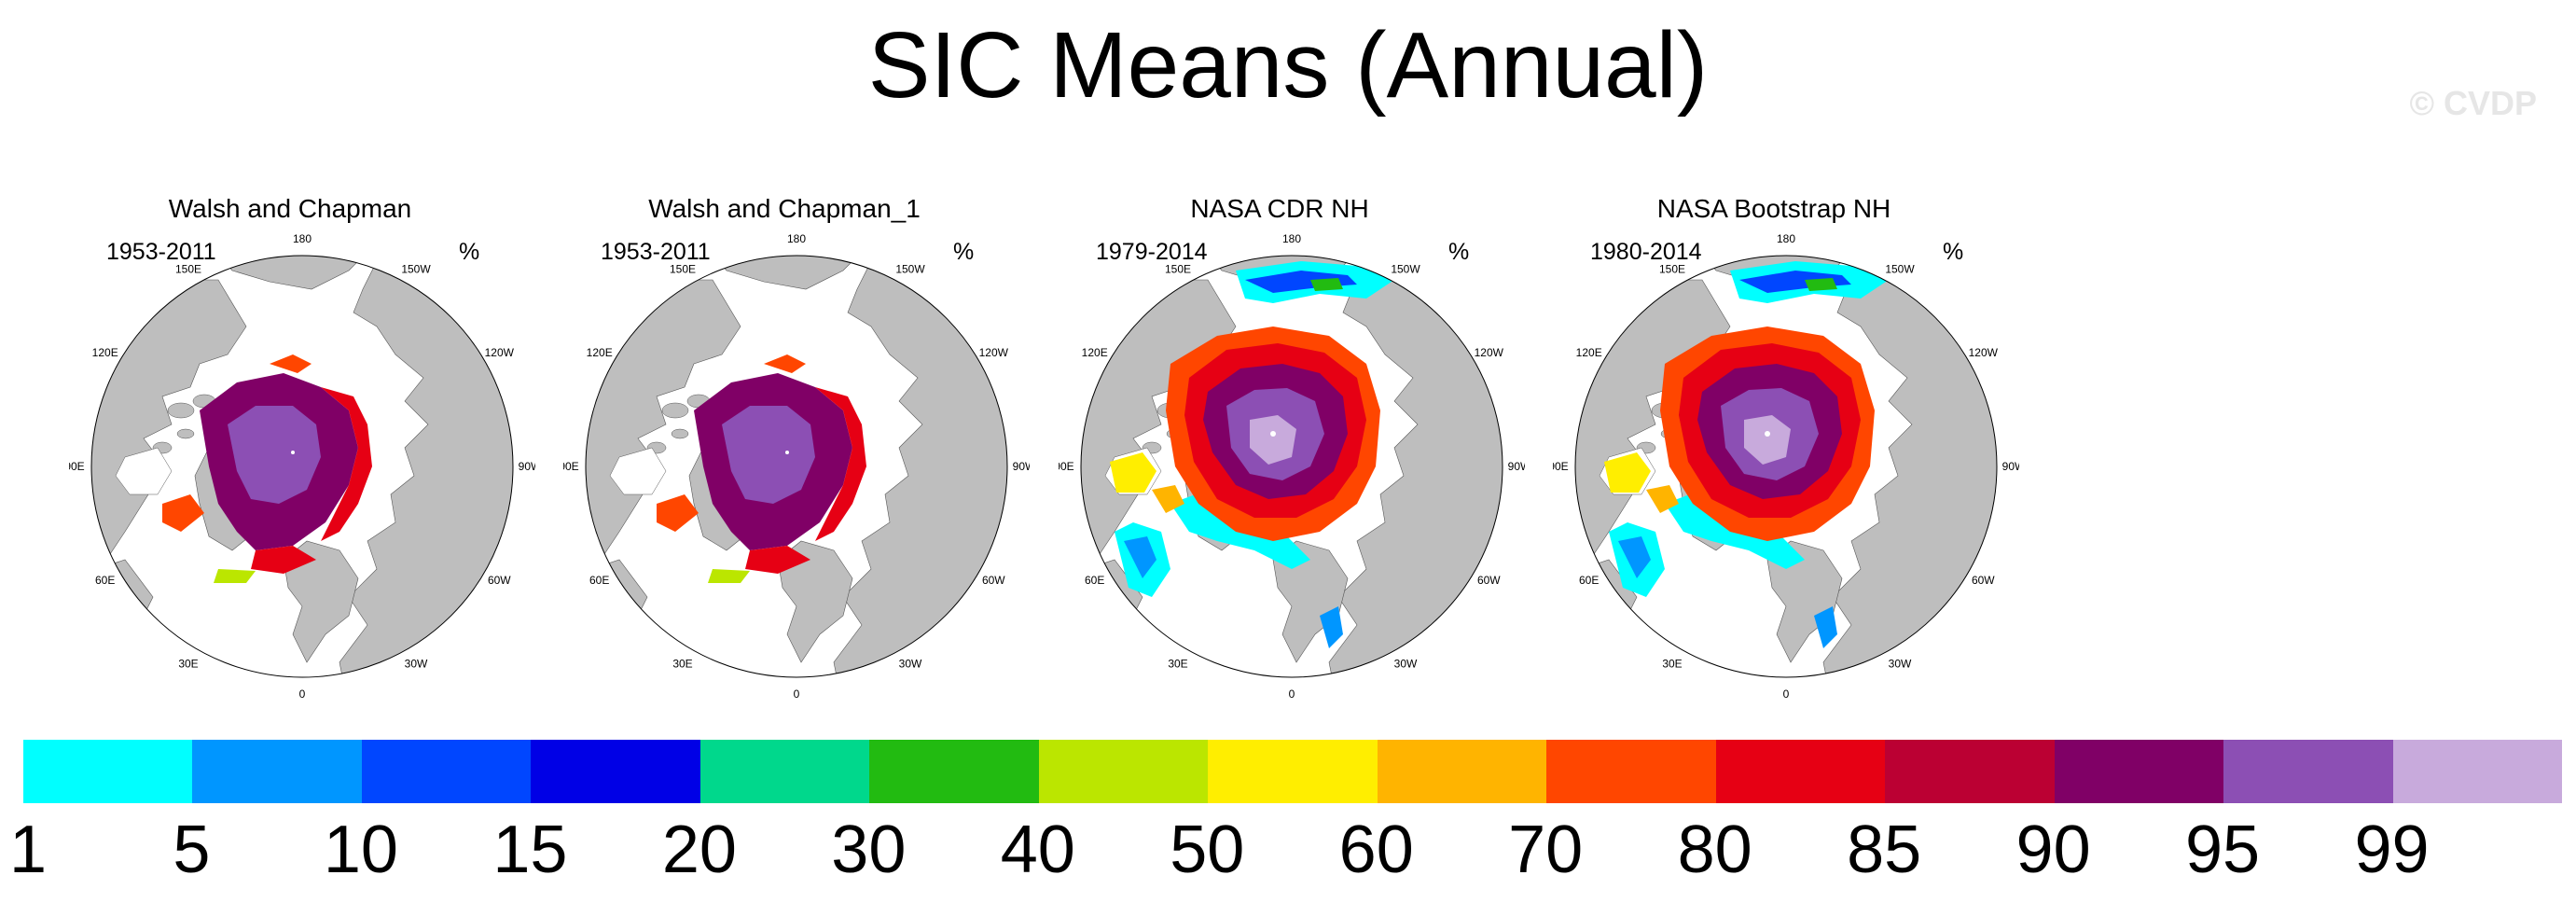 Image resolution: width=2576 pixels, height=903 pixels. What do you see at coordinates (796, 239) in the screenshot?
I see `longitude-label: 180` at bounding box center [796, 239].